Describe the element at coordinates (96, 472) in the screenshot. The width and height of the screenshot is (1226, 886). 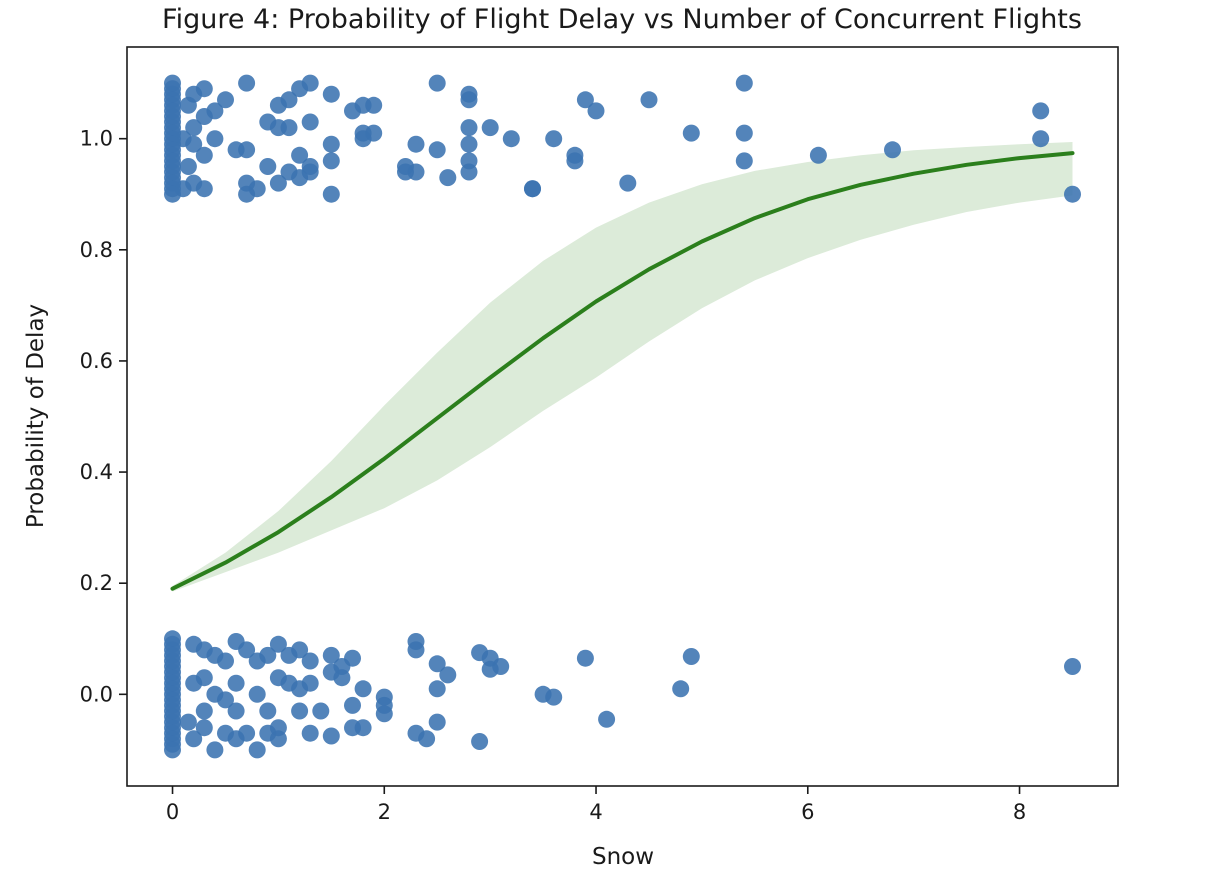
I see `y-tick-label: 0.4` at that location.